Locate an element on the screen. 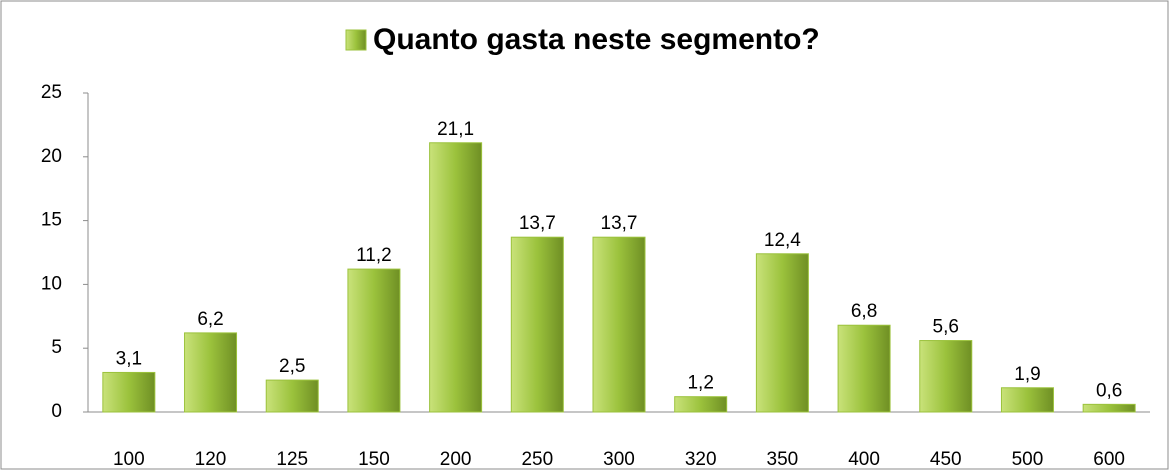 This screenshot has height=471, width=1170. y-tick-label: 5 is located at coordinates (56, 347).